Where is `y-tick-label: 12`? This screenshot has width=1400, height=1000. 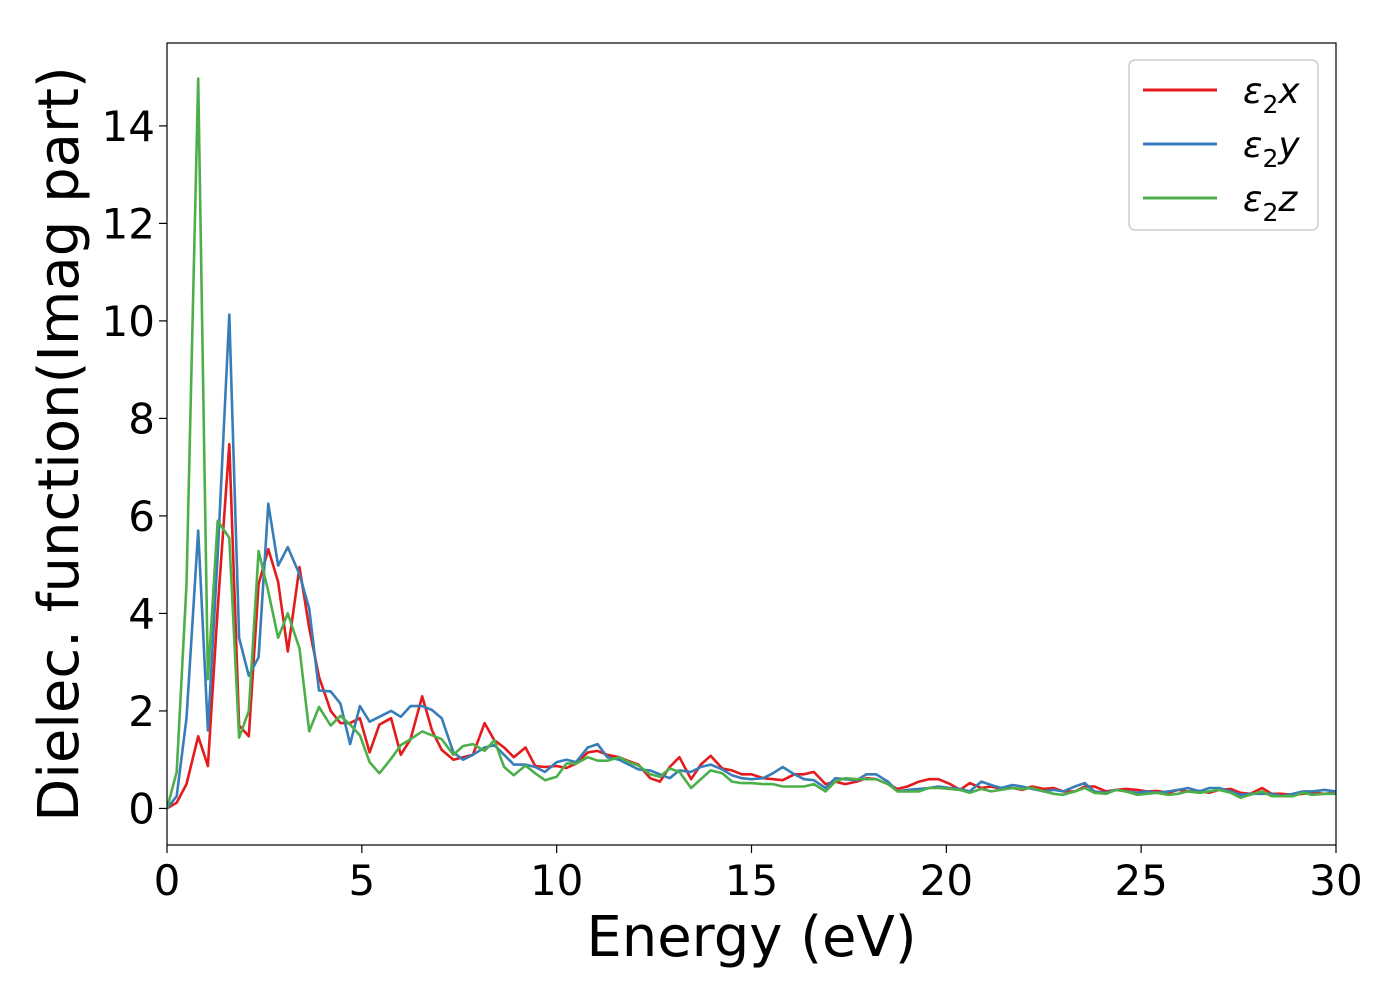 y-tick-label: 12 is located at coordinates (128, 223).